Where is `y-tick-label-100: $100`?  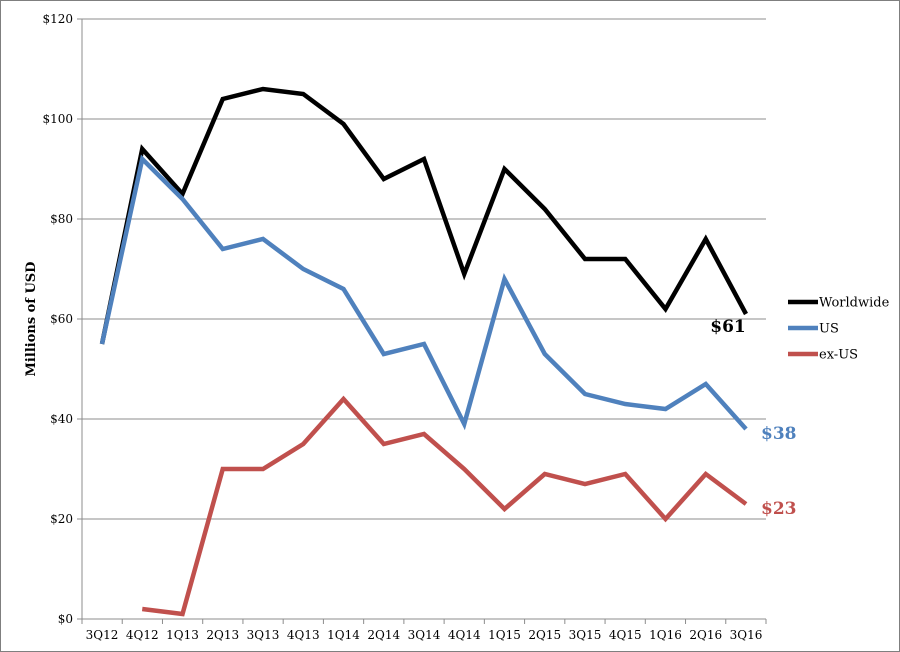
y-tick-label-100: $100 is located at coordinates (57, 119).